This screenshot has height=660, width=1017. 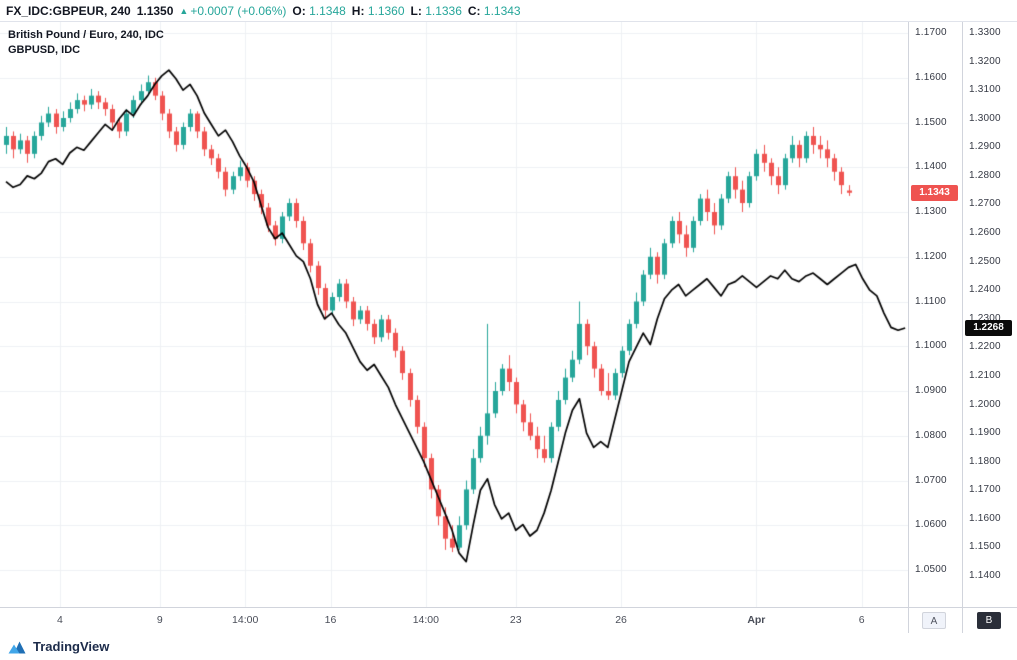 I want to click on scale-a-button: A, so click(x=934, y=620).